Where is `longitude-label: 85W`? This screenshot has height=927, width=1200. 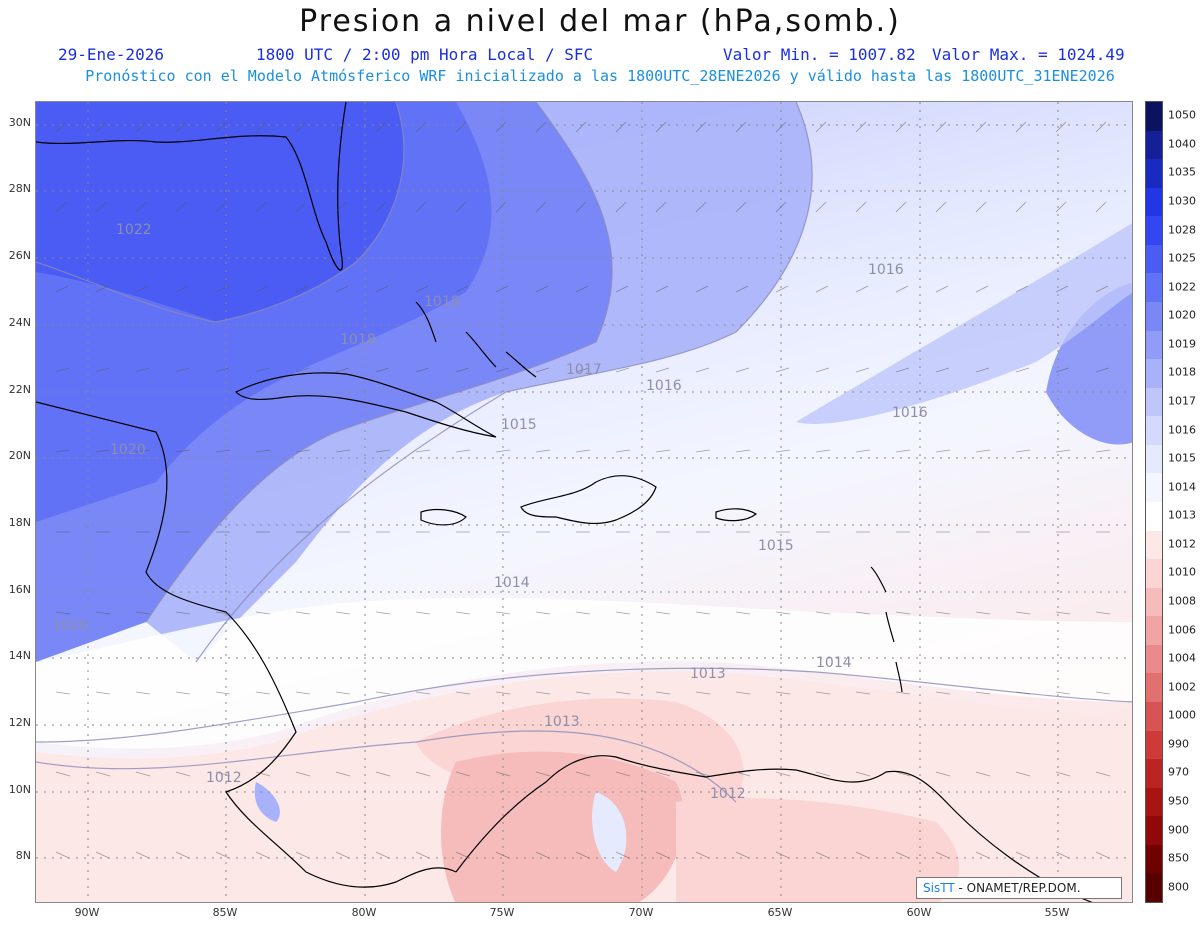 longitude-label: 85W is located at coordinates (225, 912).